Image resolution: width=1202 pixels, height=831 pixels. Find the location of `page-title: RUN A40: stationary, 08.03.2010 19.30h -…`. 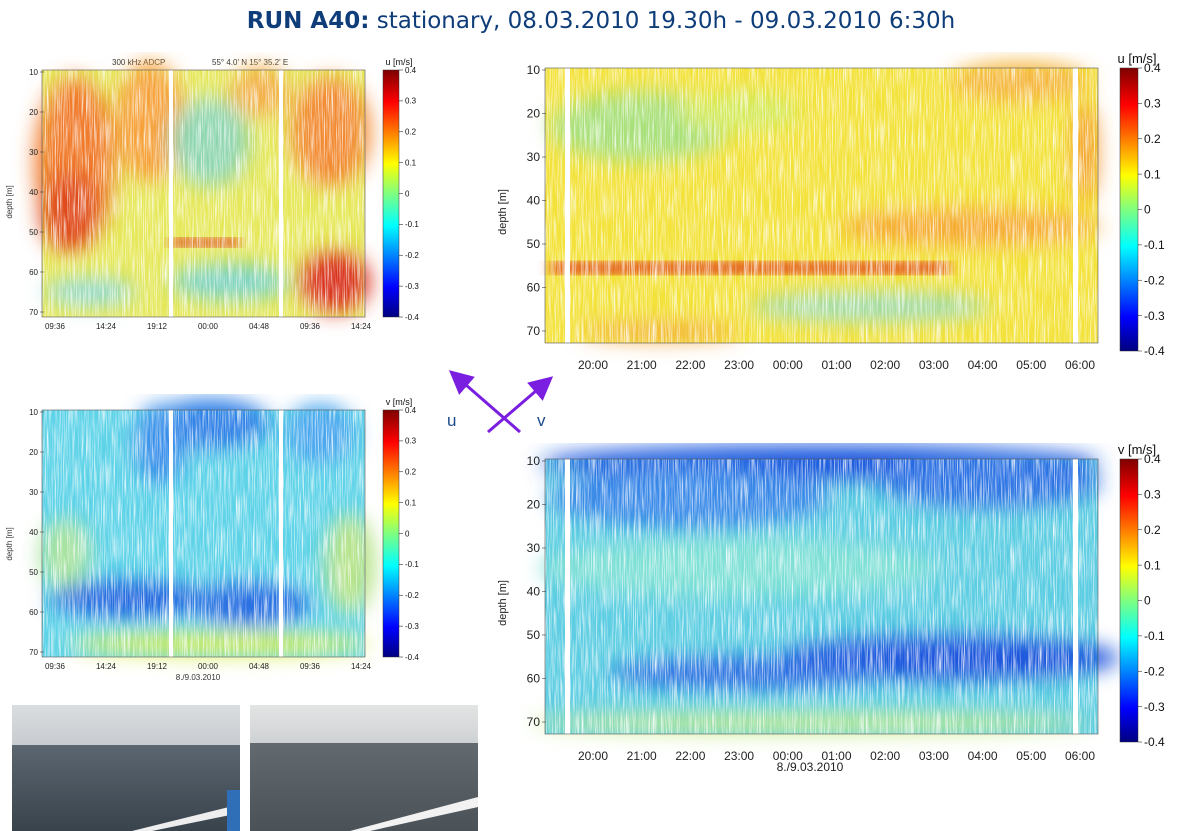

page-title: RUN A40: stationary, 08.03.2010 19.30h -… is located at coordinates (601, 21).